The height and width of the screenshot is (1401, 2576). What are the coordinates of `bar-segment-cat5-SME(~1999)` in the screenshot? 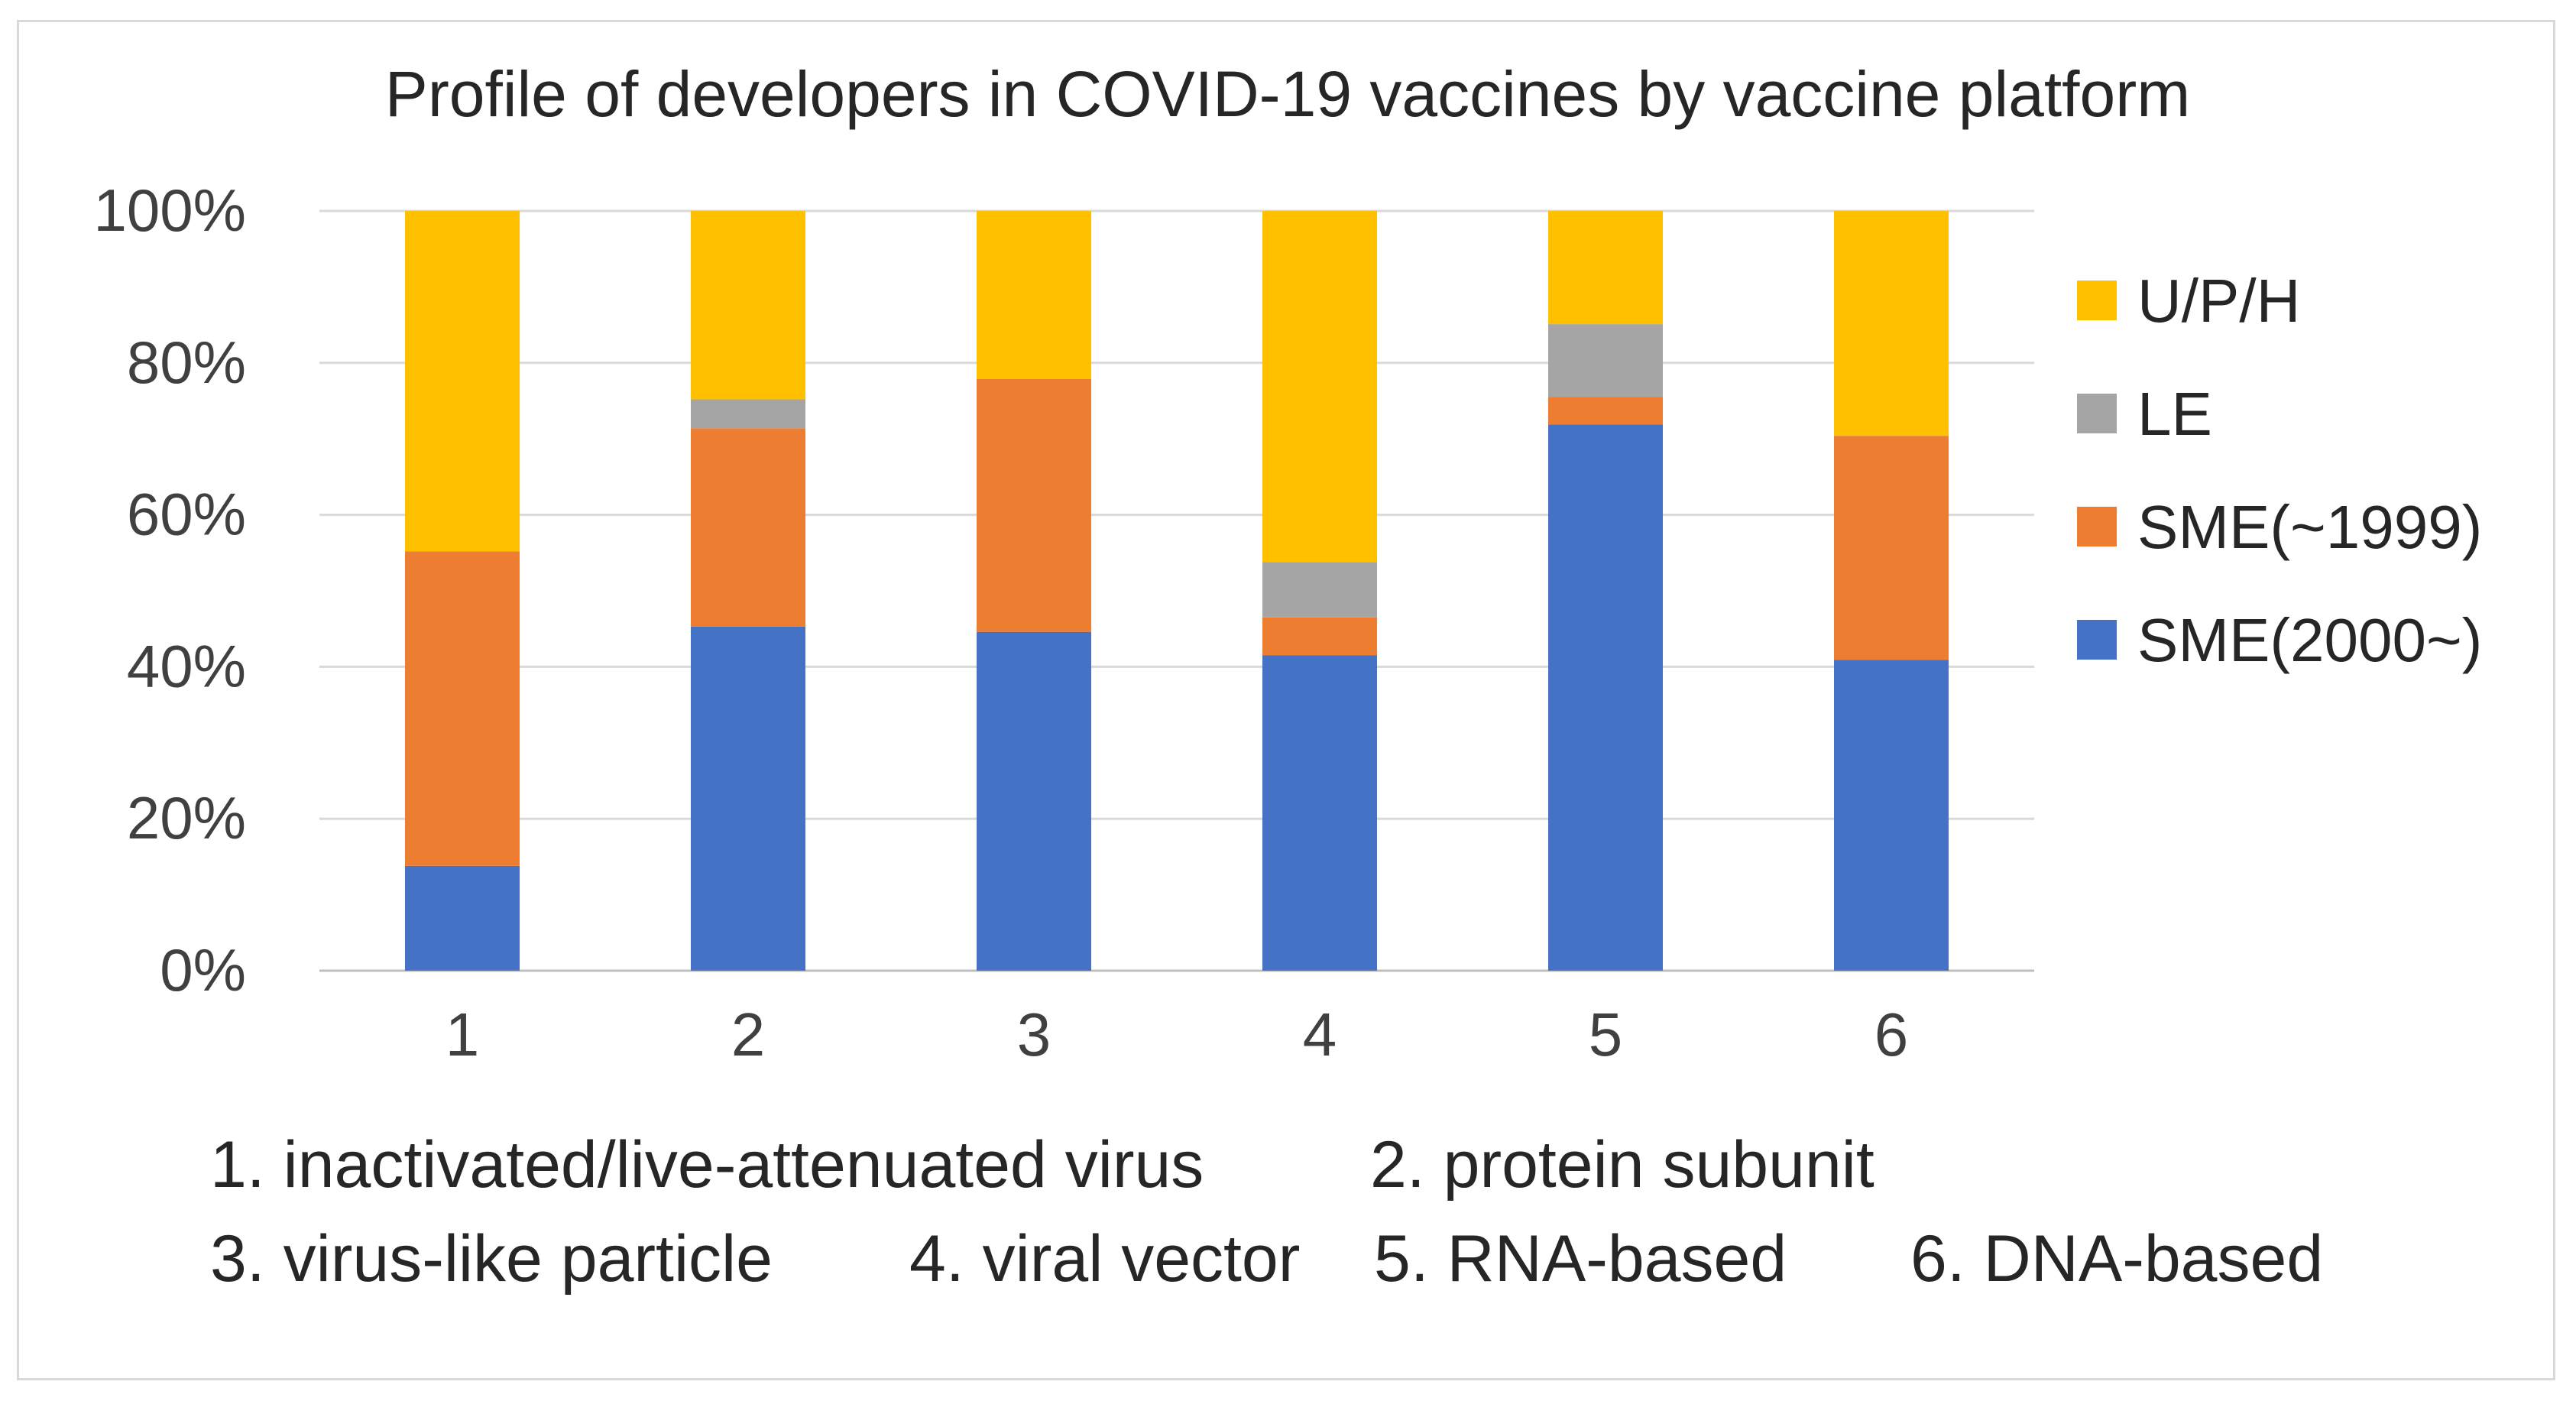 It's located at (1606, 411).